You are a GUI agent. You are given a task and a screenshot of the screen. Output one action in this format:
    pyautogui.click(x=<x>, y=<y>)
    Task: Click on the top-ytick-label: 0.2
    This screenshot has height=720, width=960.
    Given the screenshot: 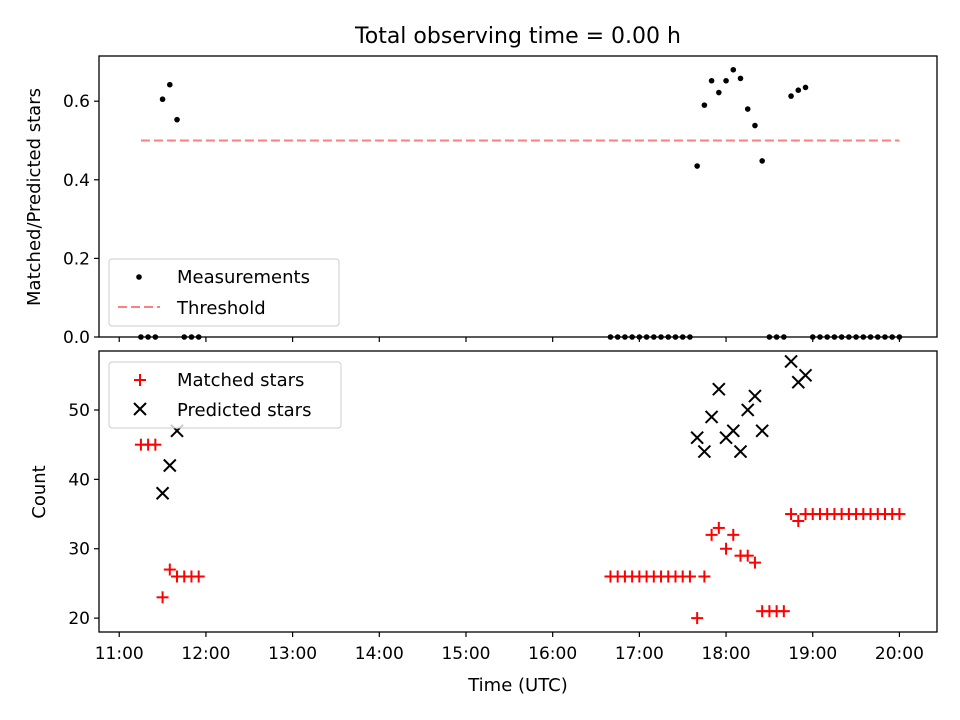 What is the action you would take?
    pyautogui.click(x=76, y=259)
    